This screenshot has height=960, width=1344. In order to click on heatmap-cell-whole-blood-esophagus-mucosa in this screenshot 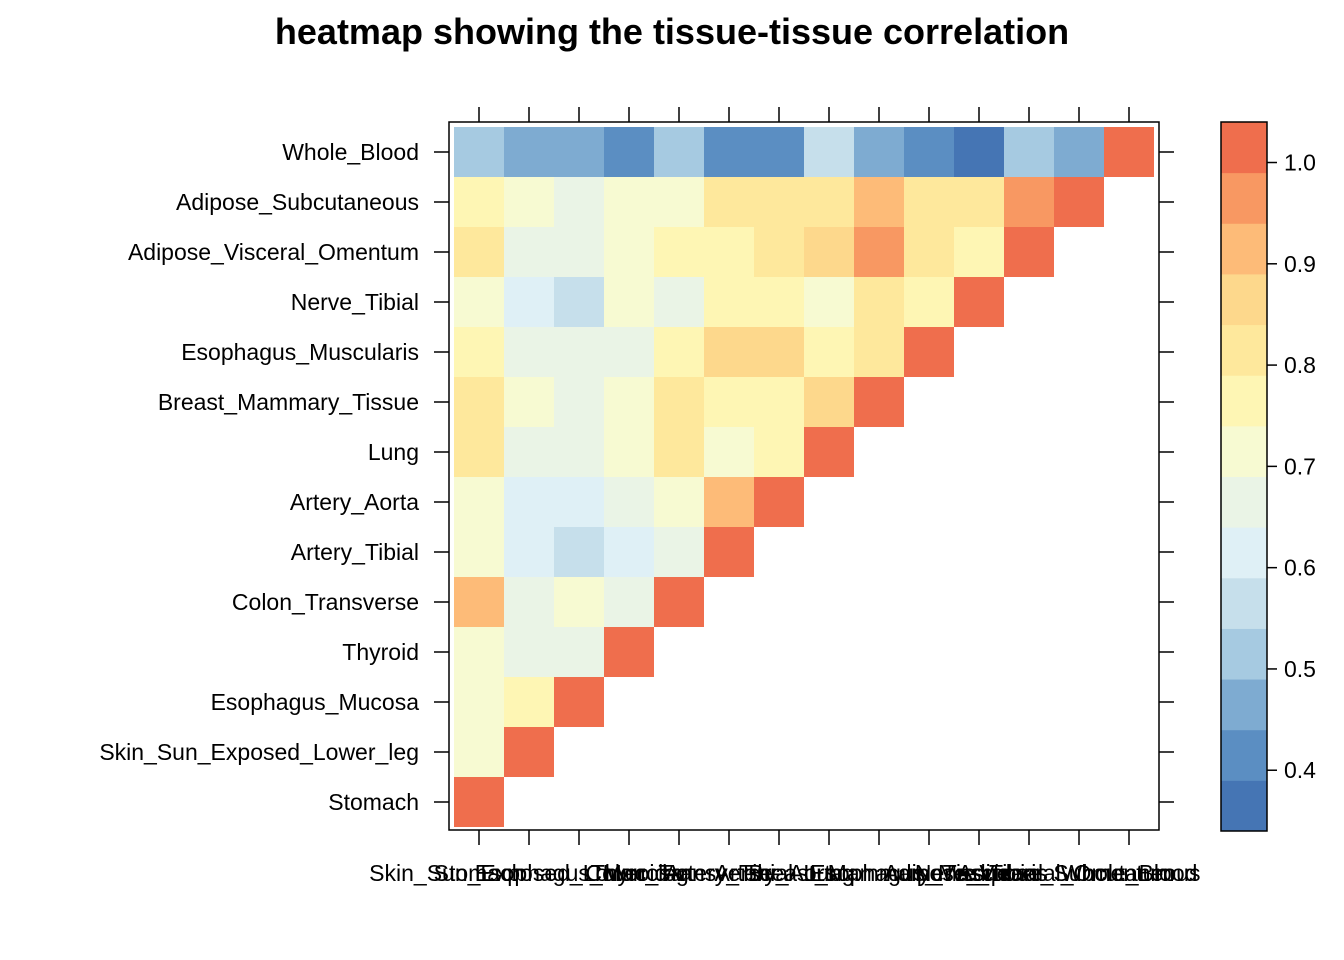, I will do `click(579, 152)`.